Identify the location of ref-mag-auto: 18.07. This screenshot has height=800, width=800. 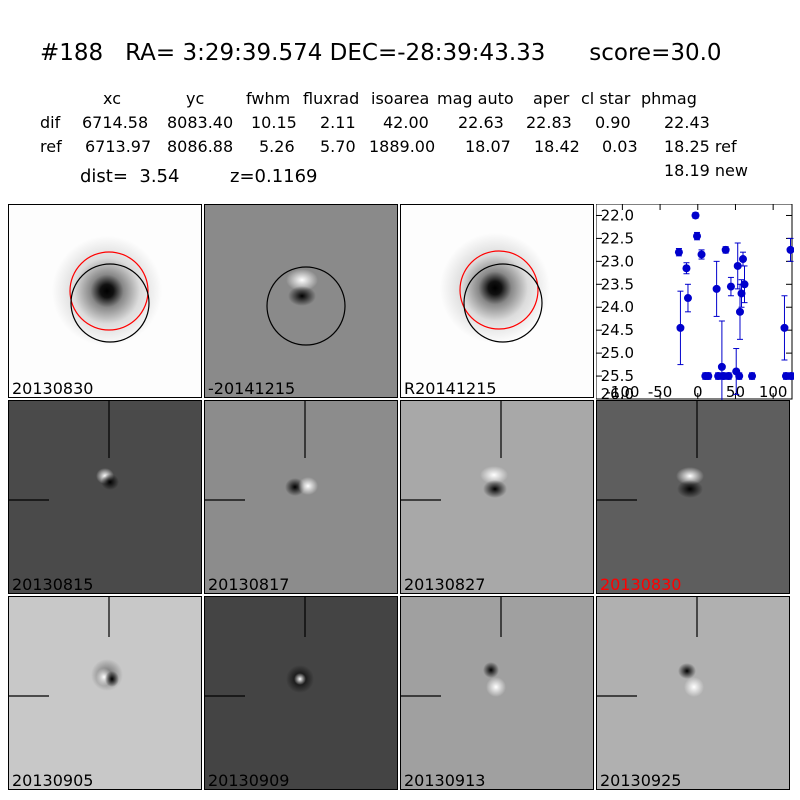
(488, 146).